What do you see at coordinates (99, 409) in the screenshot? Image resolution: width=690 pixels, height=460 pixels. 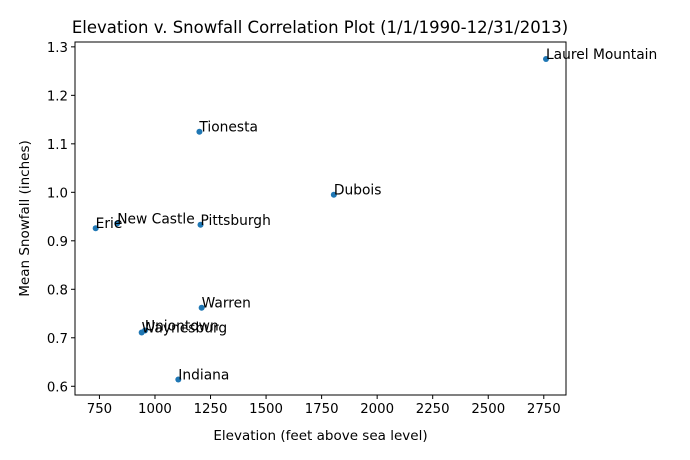 I see `x-tick-label: 750` at bounding box center [99, 409].